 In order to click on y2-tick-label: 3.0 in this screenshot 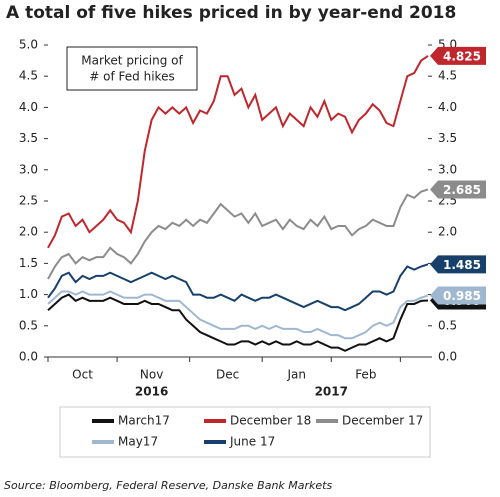, I will do `click(447, 169)`.